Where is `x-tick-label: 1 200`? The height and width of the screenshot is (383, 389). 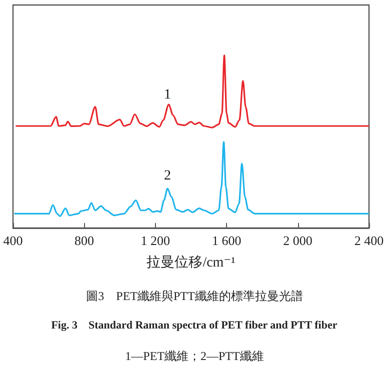
x-tick-label: 1 200 is located at coordinates (155, 240).